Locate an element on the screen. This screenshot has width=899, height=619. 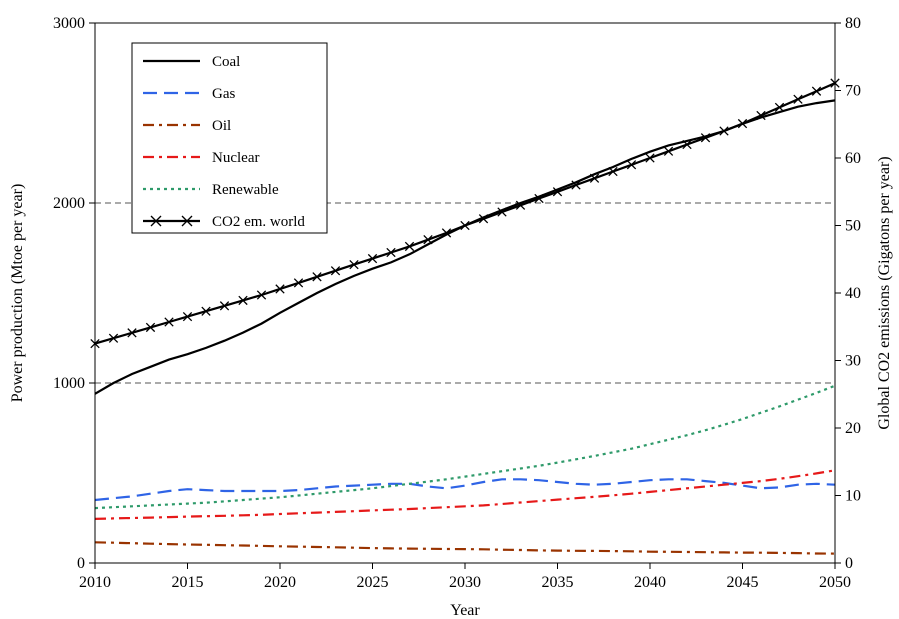
y-left-tick-label: 2000 is located at coordinates (69, 203).